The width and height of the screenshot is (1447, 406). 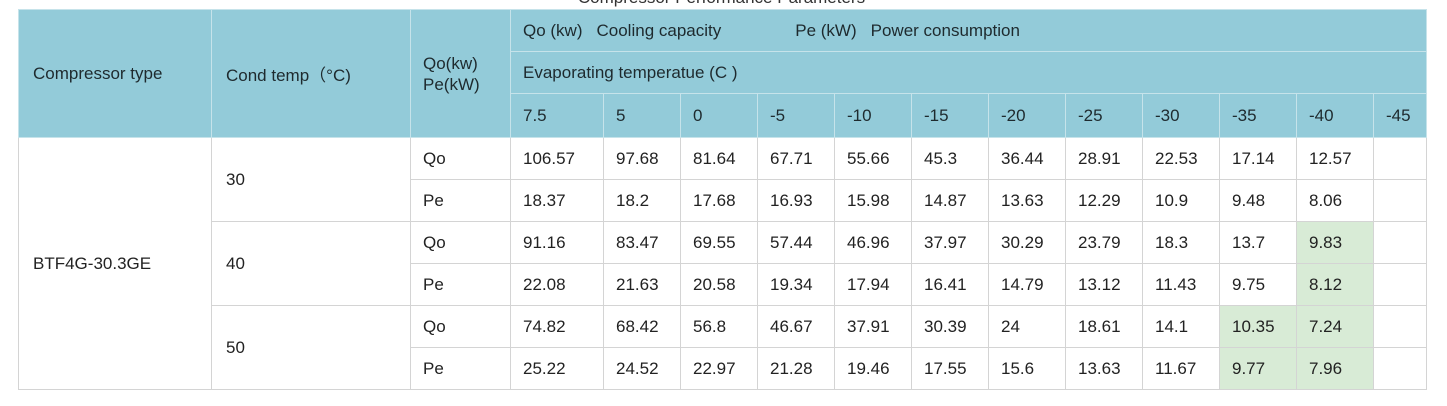 What do you see at coordinates (311, 347) in the screenshot?
I see `cond-temp-cell: 50` at bounding box center [311, 347].